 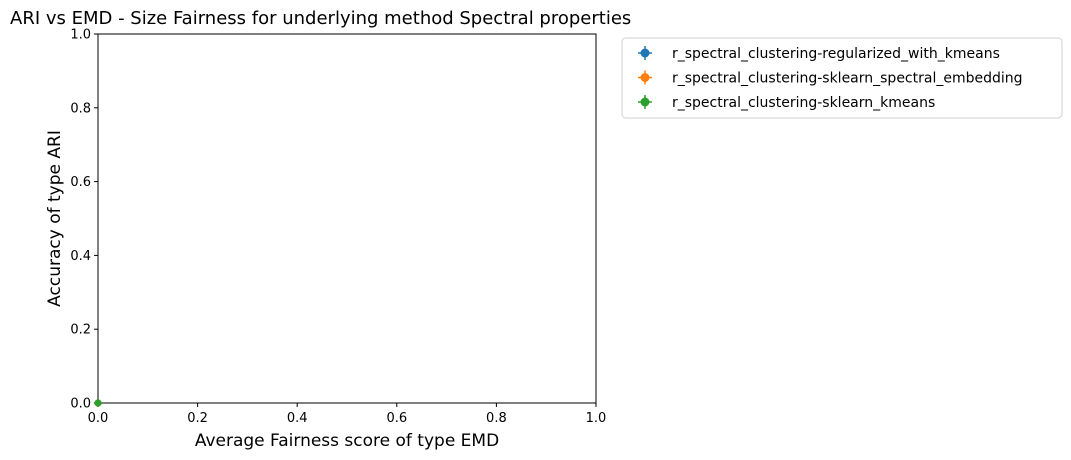 What do you see at coordinates (55, 218) in the screenshot?
I see `y-axis-label: Accuracy of type ARI` at bounding box center [55, 218].